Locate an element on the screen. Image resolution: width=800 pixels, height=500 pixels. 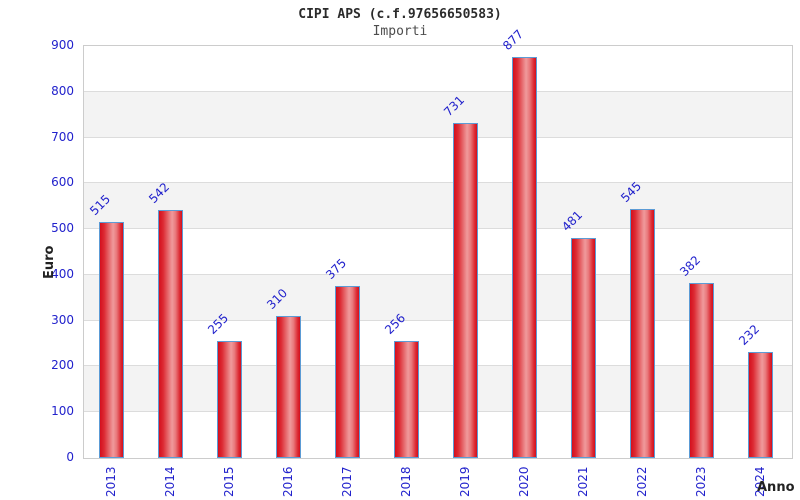
x-tick-label: 2021 is located at coordinates (582, 481).